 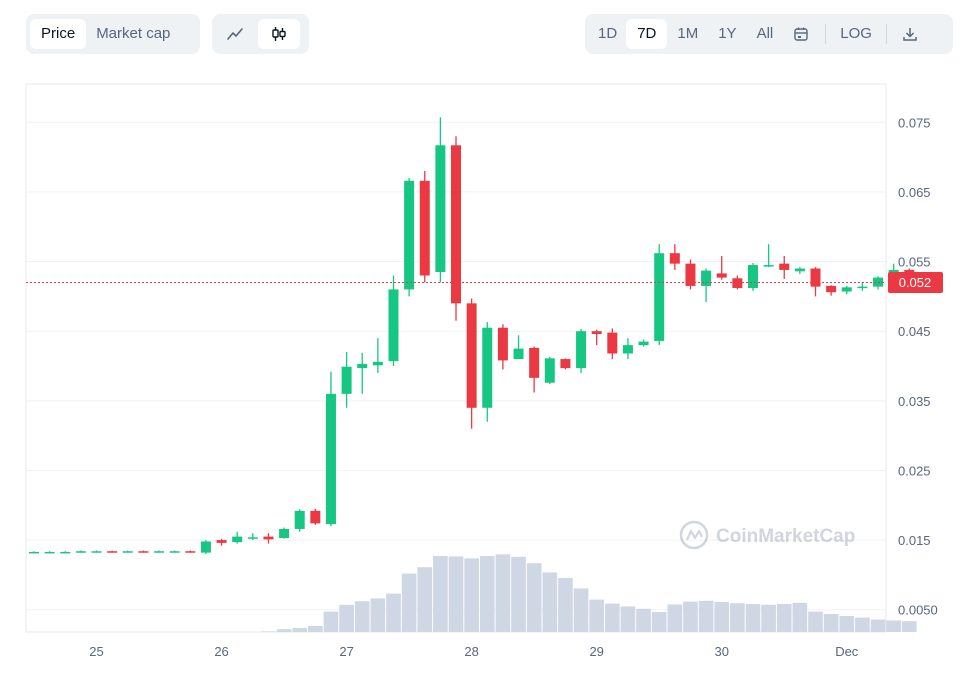 I want to click on coinmarketcap-logo-mark, so click(x=694, y=535).